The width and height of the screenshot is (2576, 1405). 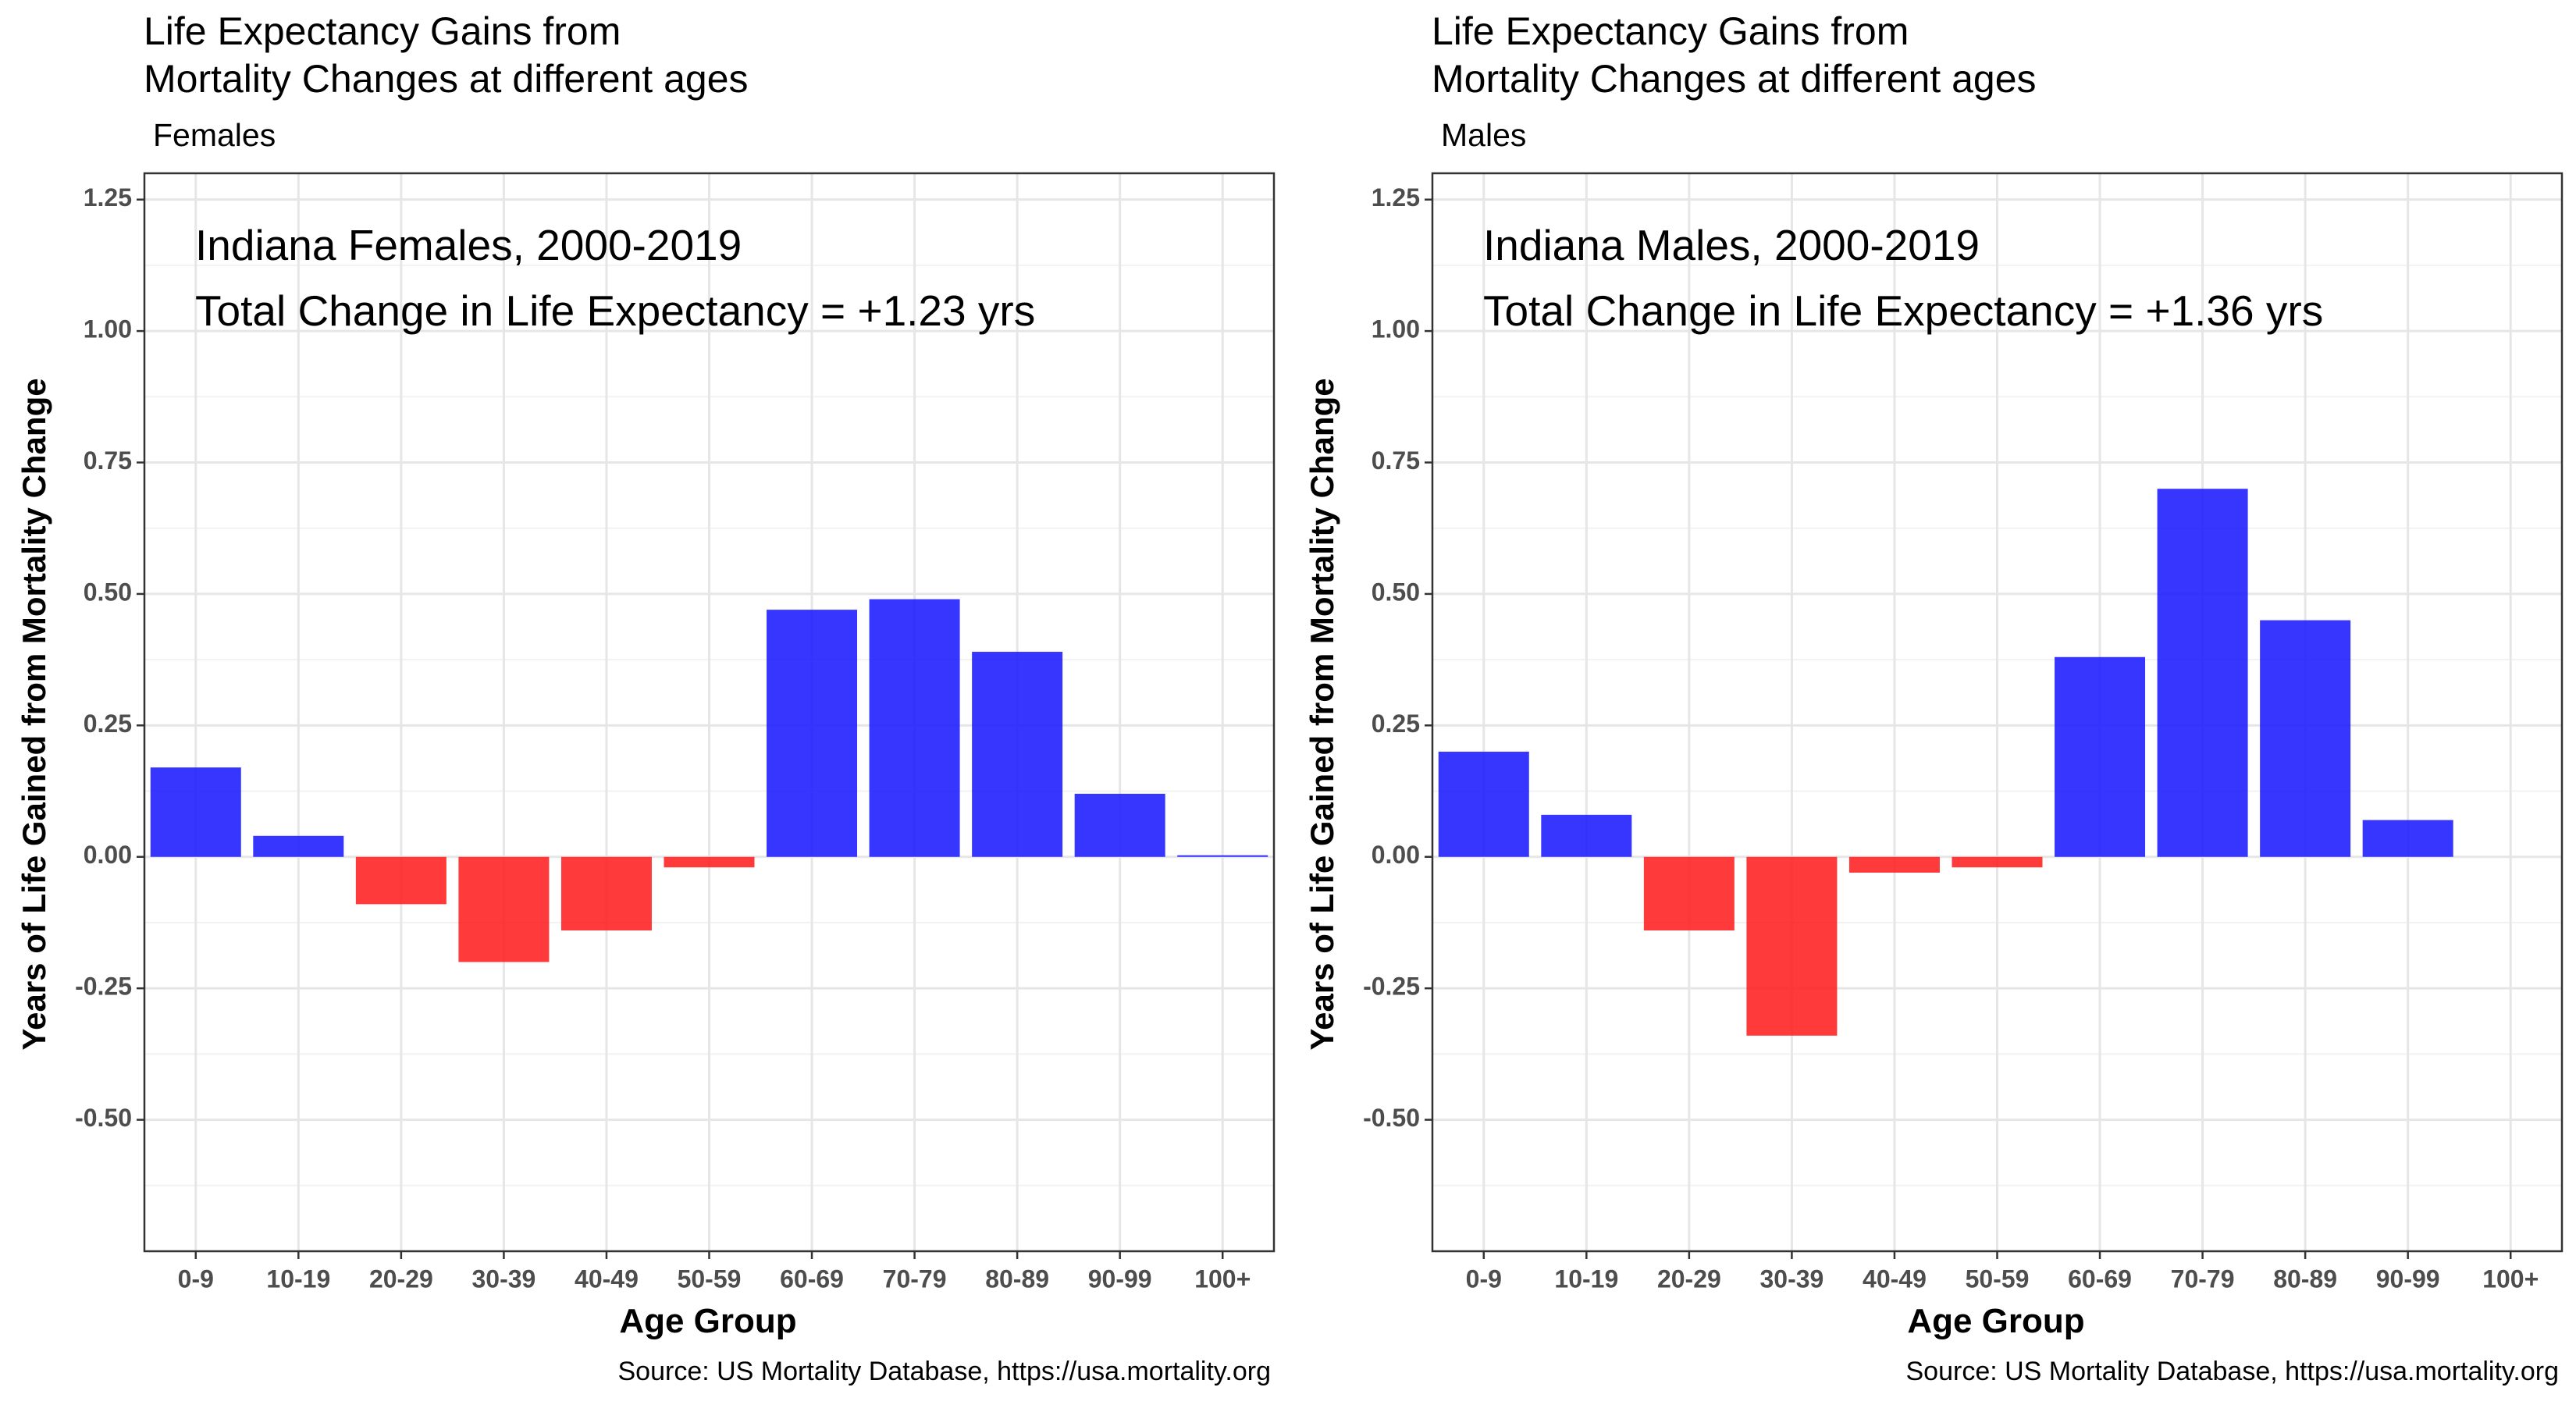 What do you see at coordinates (215, 135) in the screenshot?
I see `chart-subtitle: Females` at bounding box center [215, 135].